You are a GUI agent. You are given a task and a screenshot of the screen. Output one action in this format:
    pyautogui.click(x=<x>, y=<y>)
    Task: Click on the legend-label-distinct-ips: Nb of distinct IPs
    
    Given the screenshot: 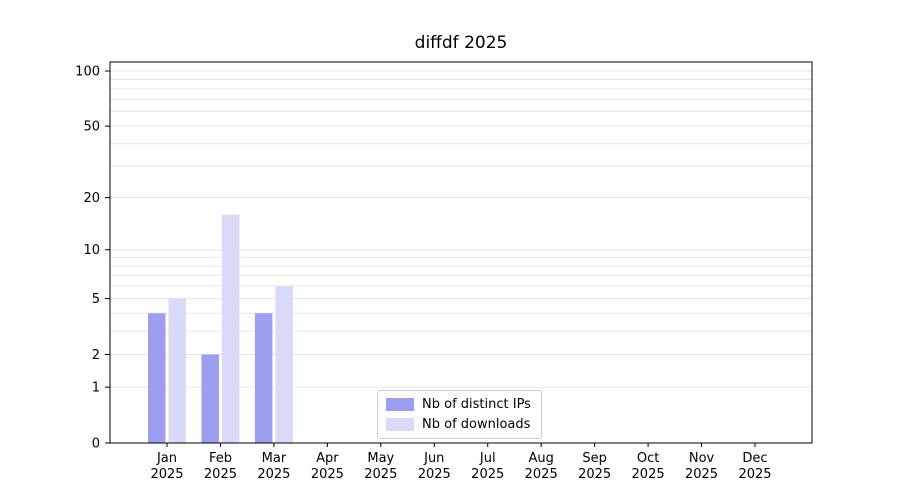 What is the action you would take?
    pyautogui.click(x=476, y=404)
    